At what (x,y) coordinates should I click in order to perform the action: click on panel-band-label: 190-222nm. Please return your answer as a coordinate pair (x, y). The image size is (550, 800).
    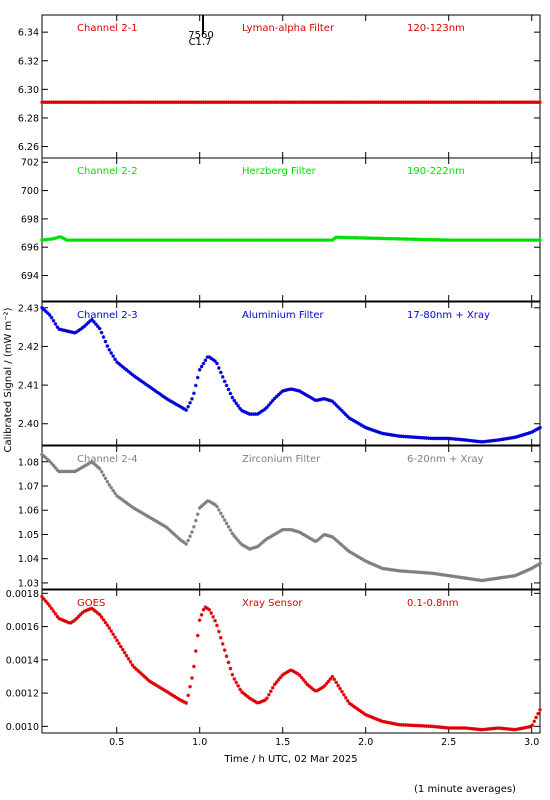
    Looking at the image, I should click on (436, 171).